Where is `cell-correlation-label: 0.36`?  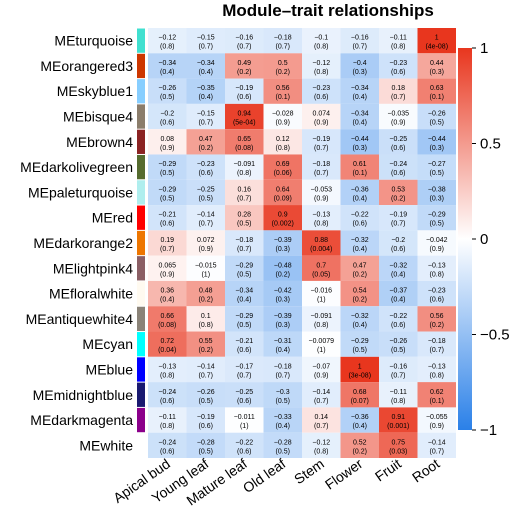 cell-correlation-label: 0.36 is located at coordinates (167, 291).